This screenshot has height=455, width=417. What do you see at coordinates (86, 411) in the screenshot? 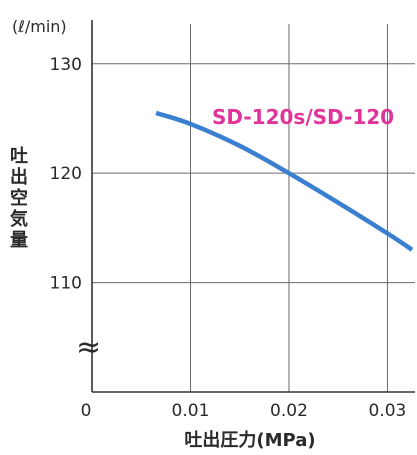
I see `x-tick-label-0: 0` at bounding box center [86, 411].